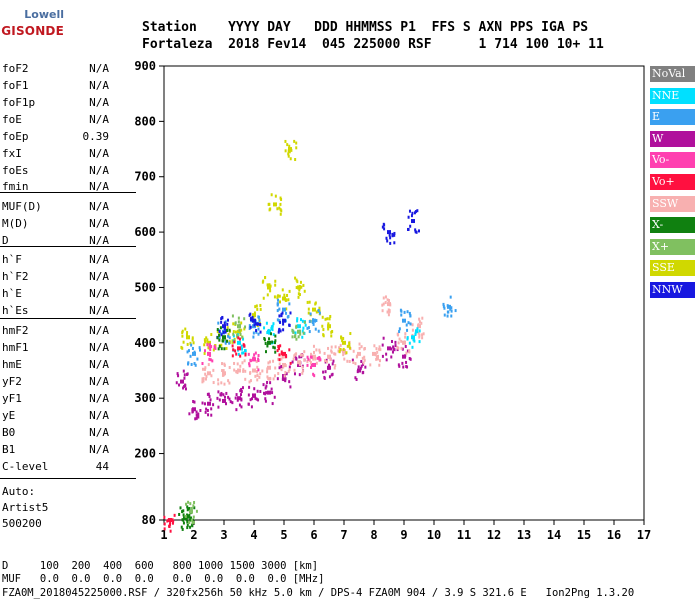 The image size is (700, 600). Describe the element at coordinates (32, 26) in the screenshot. I see `digisonde-logo: Lowell DIGISONDE` at that location.